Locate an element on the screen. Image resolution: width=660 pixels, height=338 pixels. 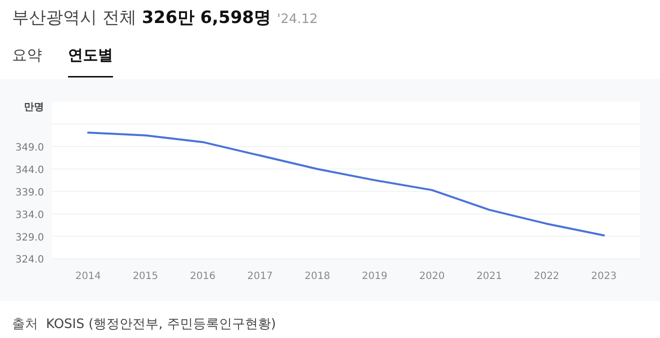
x-tick-label: 2017 is located at coordinates (260, 276).